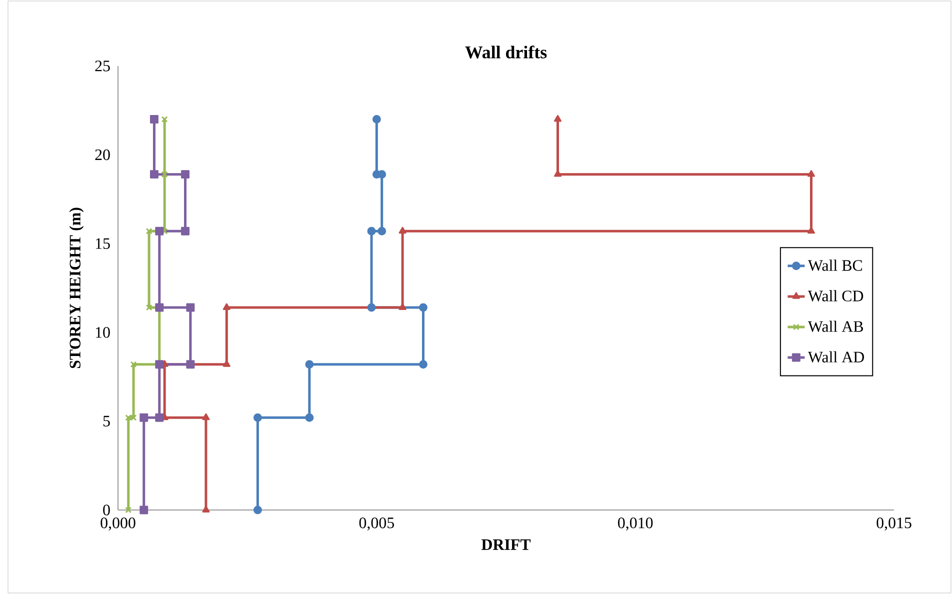  Describe the element at coordinates (635, 524) in the screenshot. I see `x-tick-label: 0,010` at that location.